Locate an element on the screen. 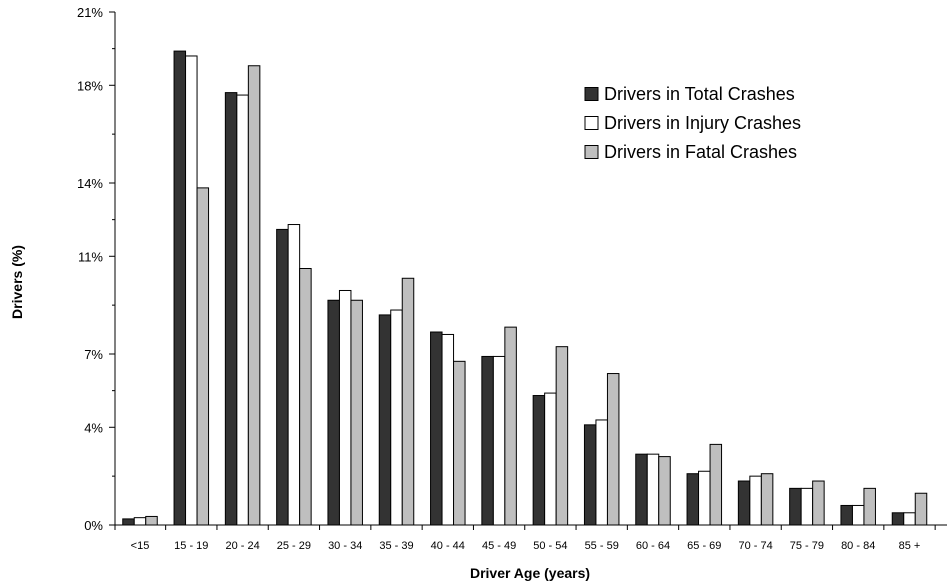  y-tick-label: 7% is located at coordinates (93, 354).